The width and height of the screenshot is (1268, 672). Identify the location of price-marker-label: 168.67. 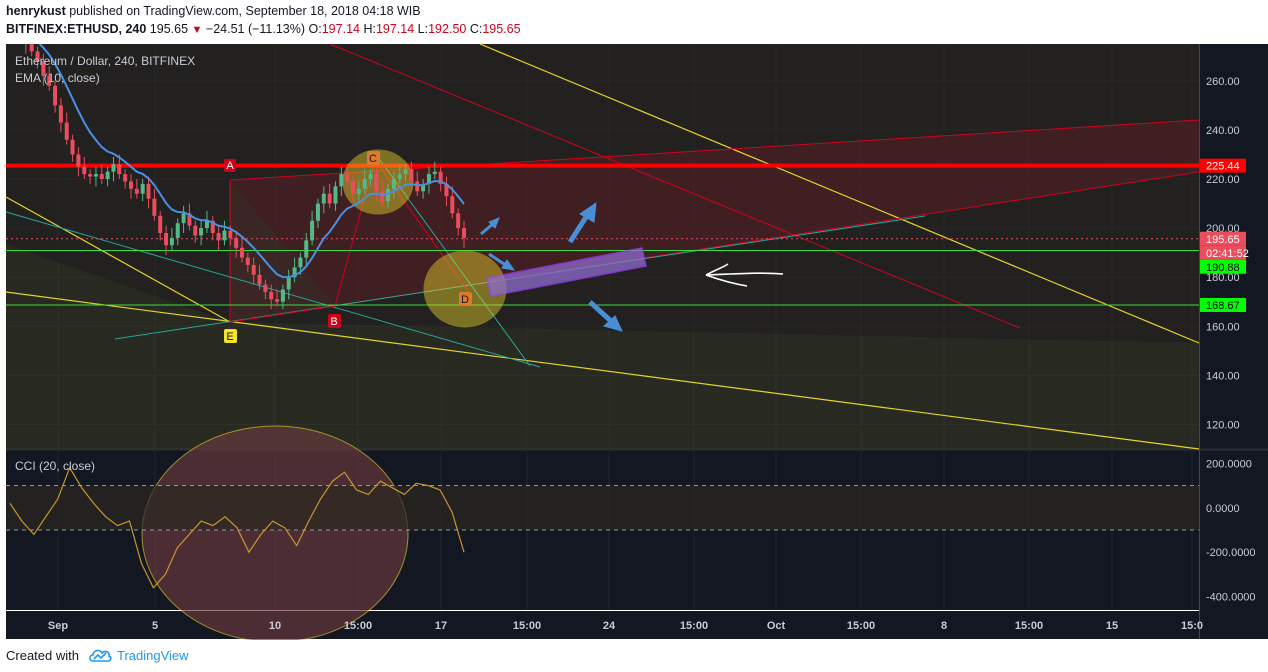
(1223, 306).